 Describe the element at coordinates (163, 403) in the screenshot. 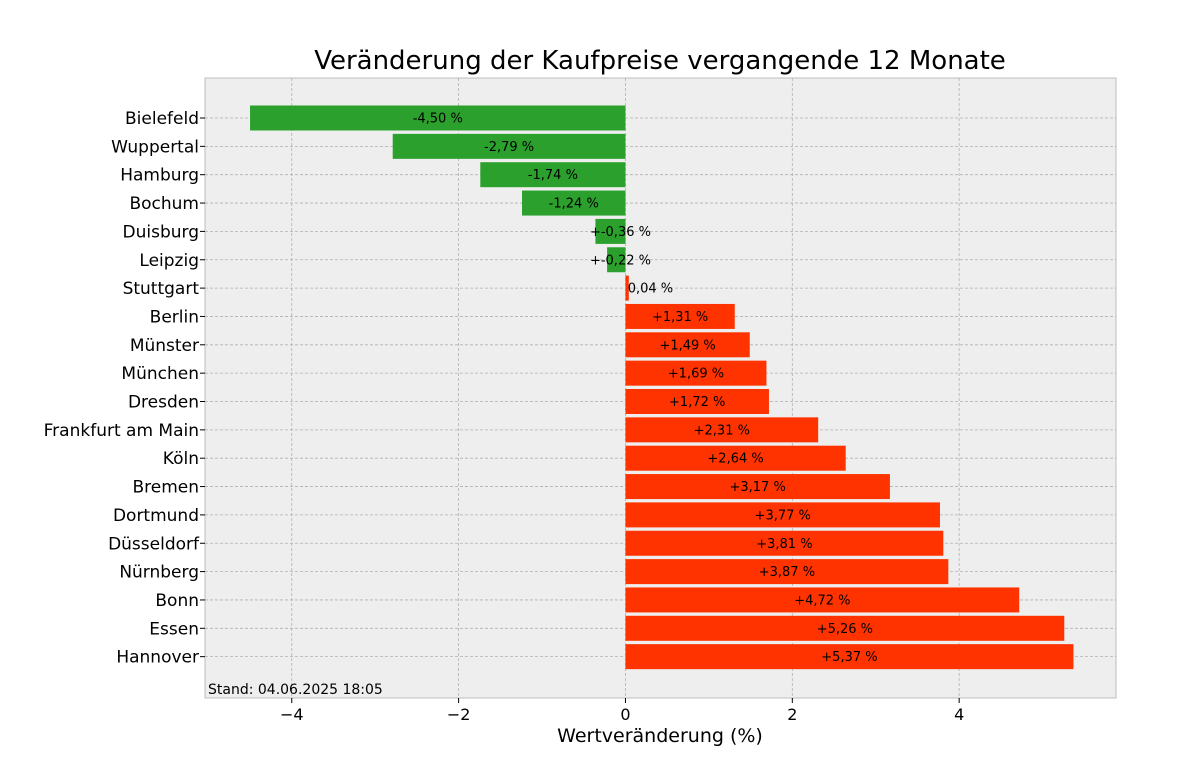

I see `category-label: Dresden` at that location.